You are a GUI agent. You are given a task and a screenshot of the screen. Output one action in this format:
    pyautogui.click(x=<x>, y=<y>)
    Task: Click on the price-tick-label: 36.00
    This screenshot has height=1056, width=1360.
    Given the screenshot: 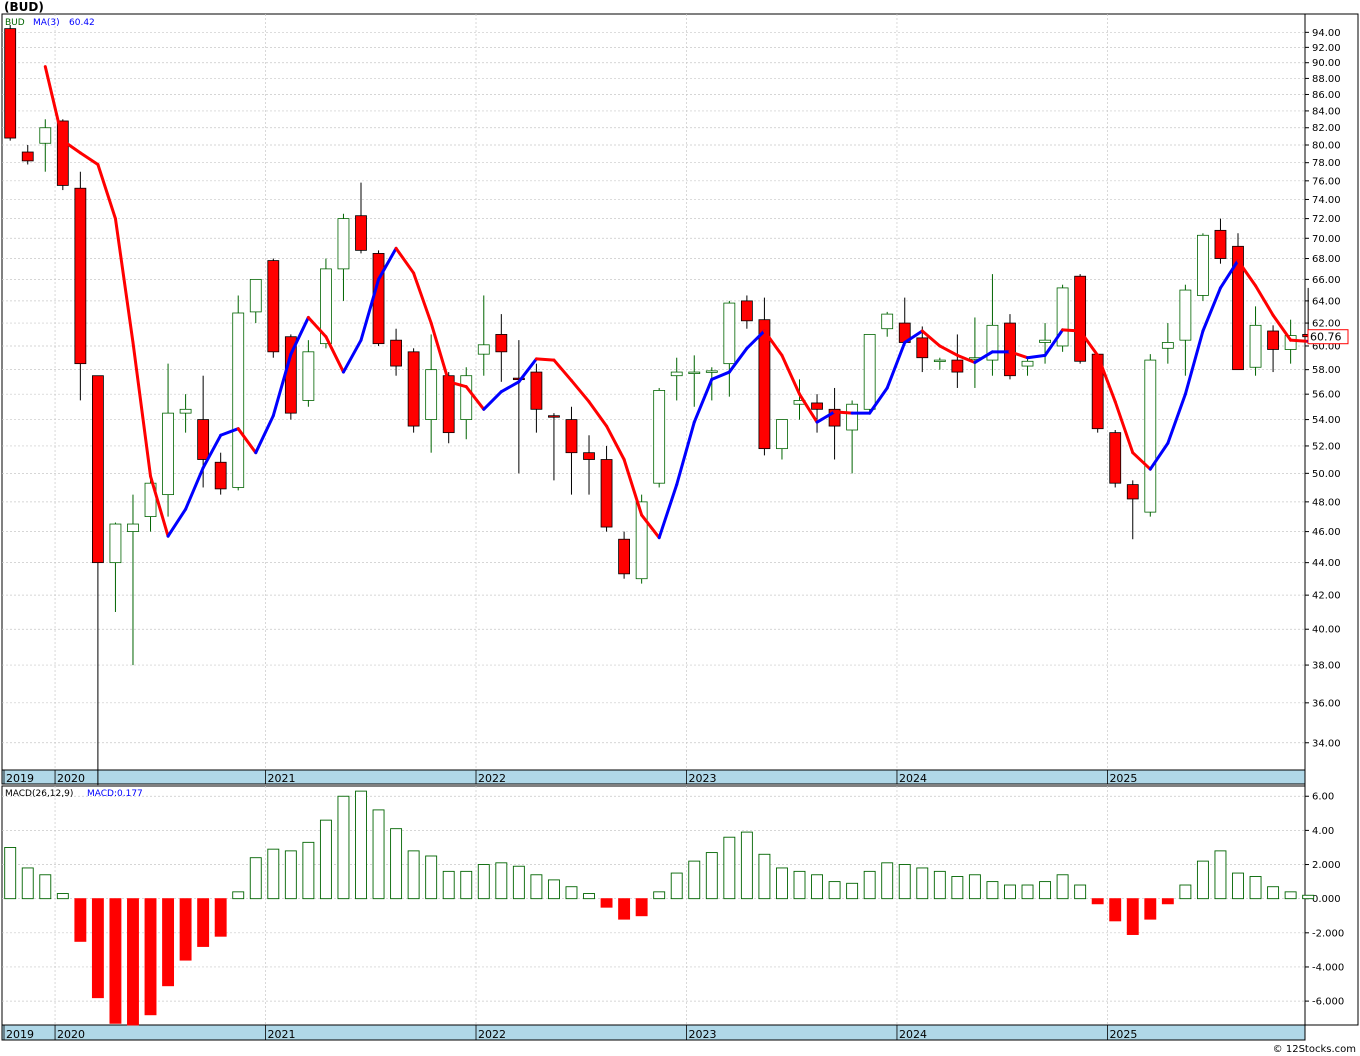 What is the action you would take?
    pyautogui.click(x=1326, y=703)
    